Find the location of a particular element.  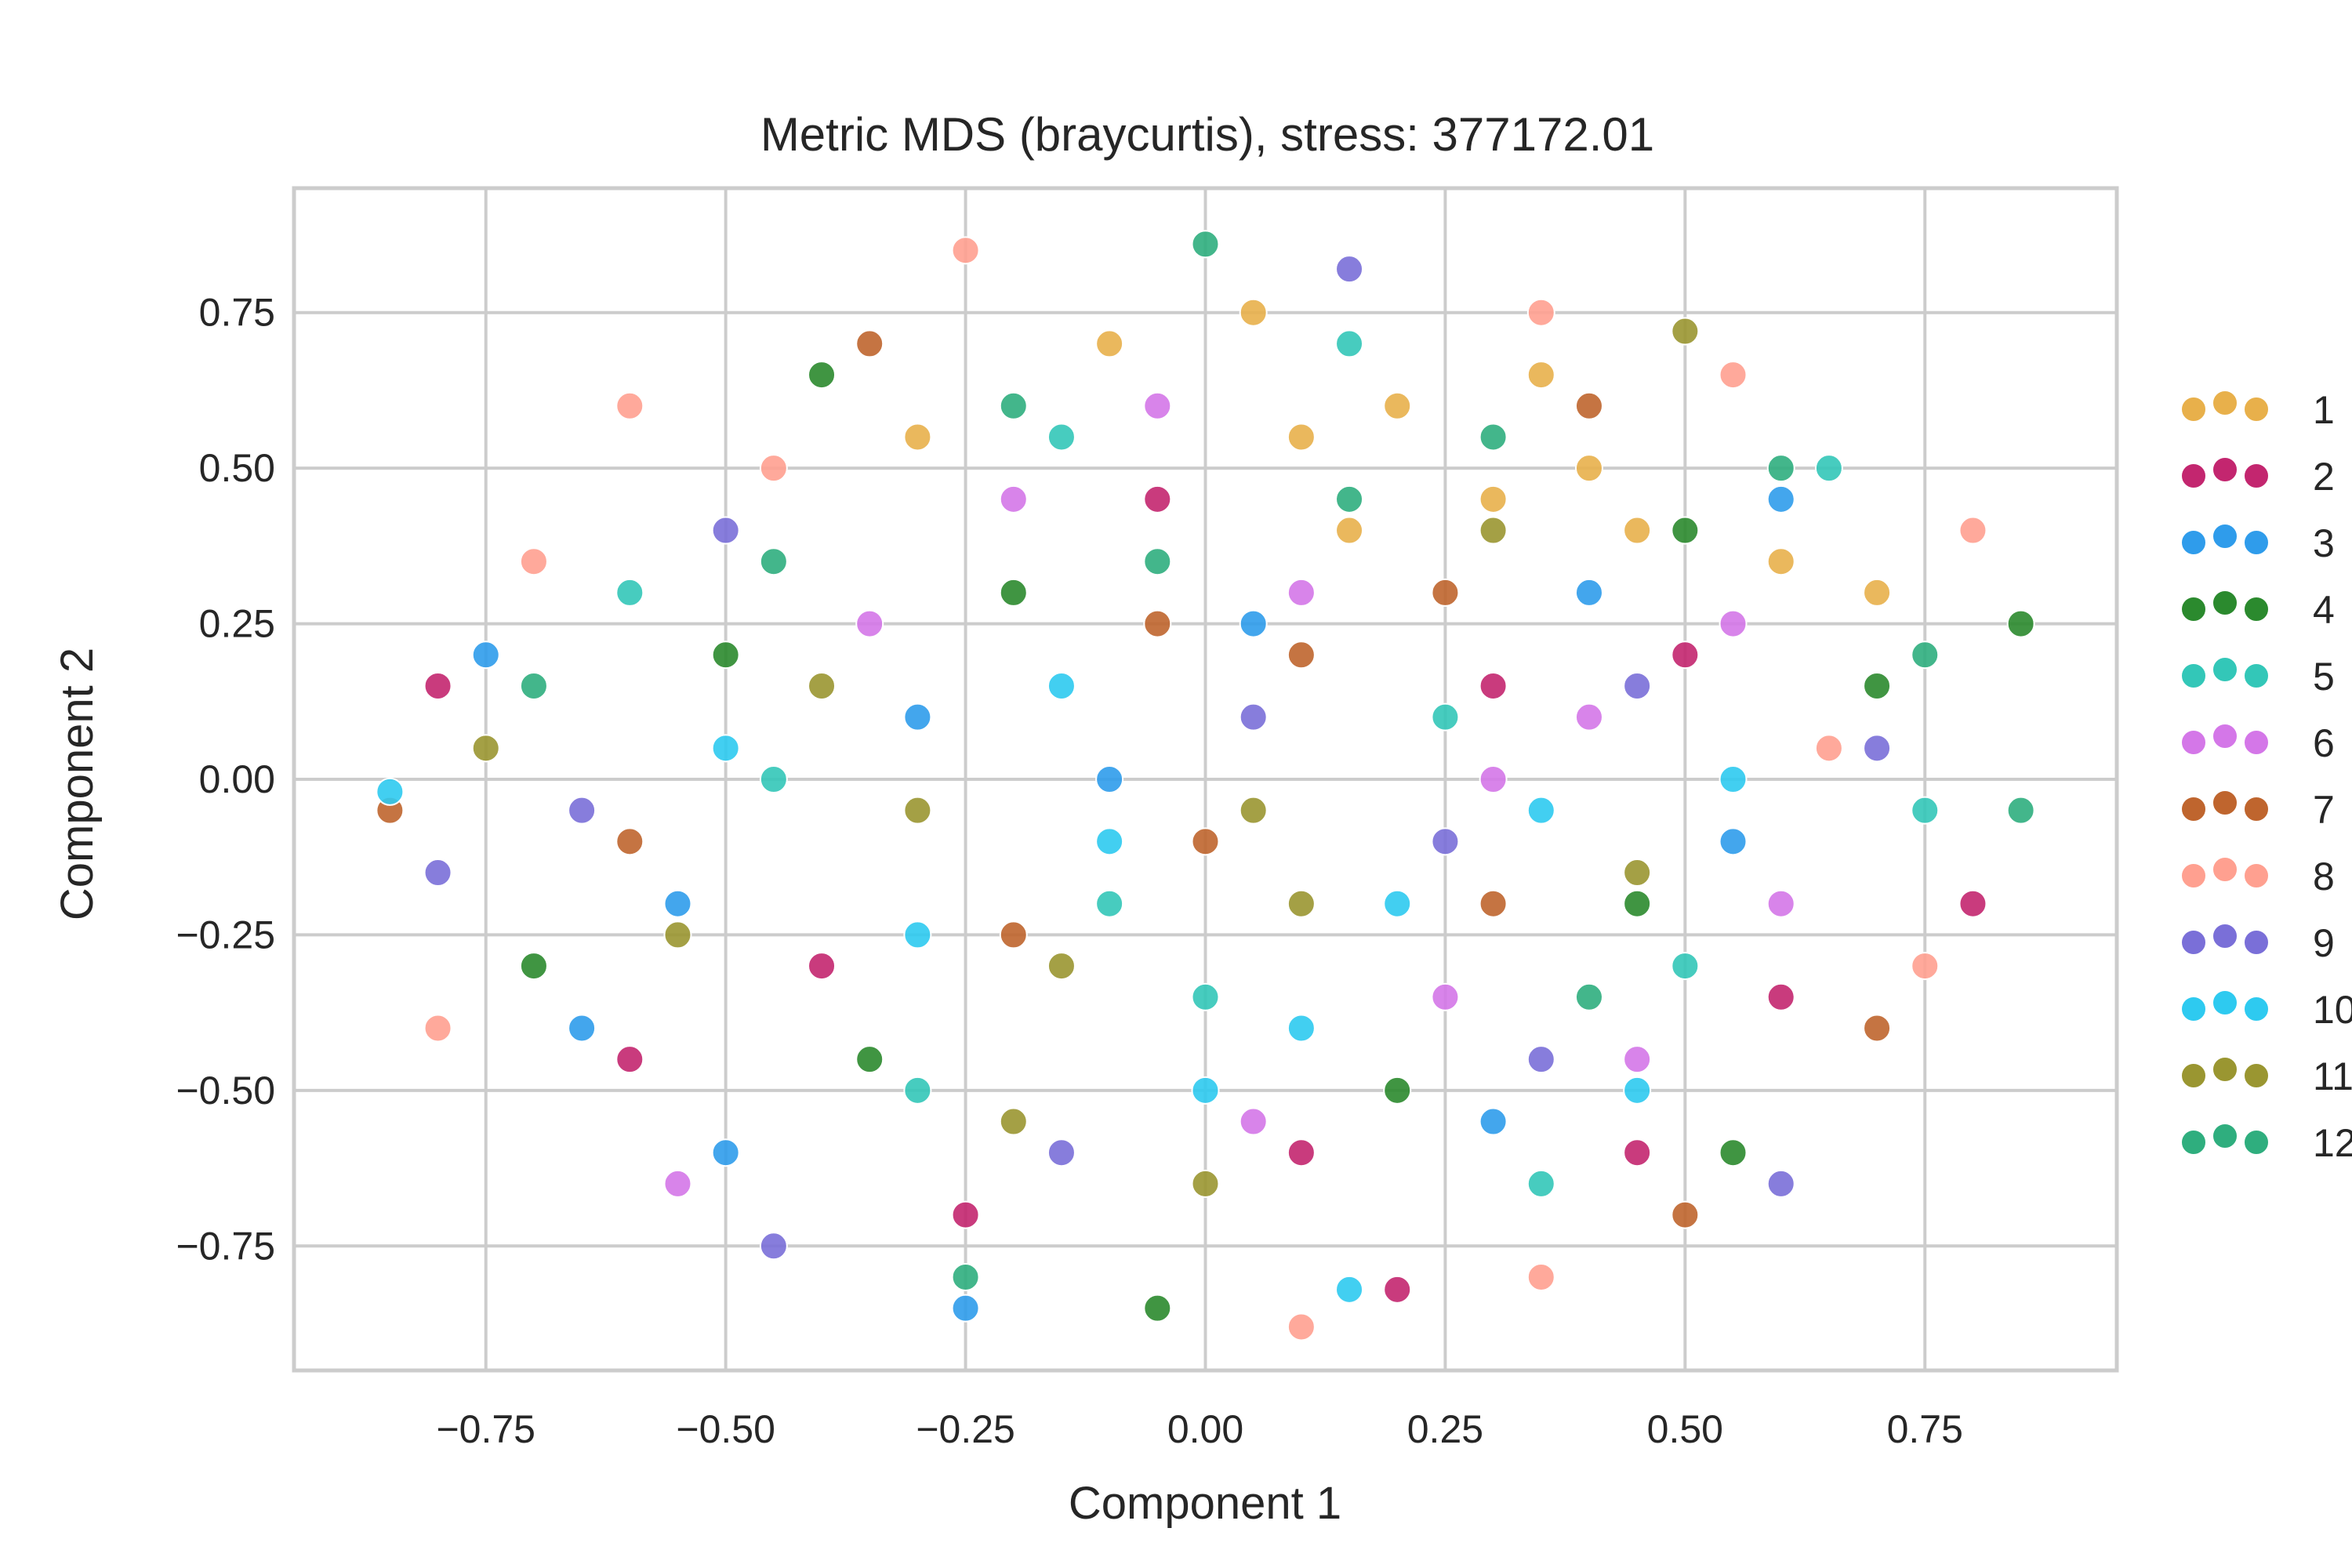

x-tick-label: 0.75 is located at coordinates (1925, 1429).